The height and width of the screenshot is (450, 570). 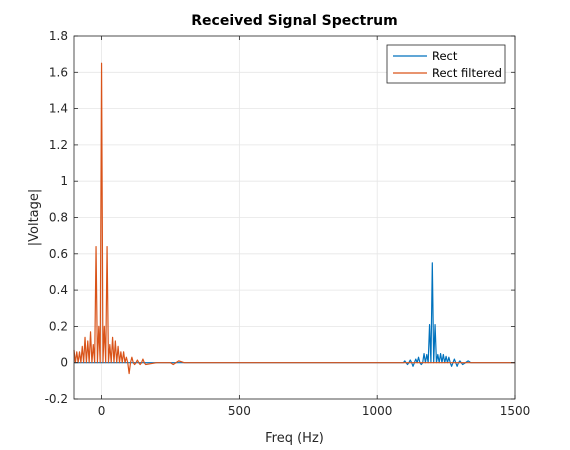 I want to click on x-tick-label: 1000, so click(x=377, y=411).